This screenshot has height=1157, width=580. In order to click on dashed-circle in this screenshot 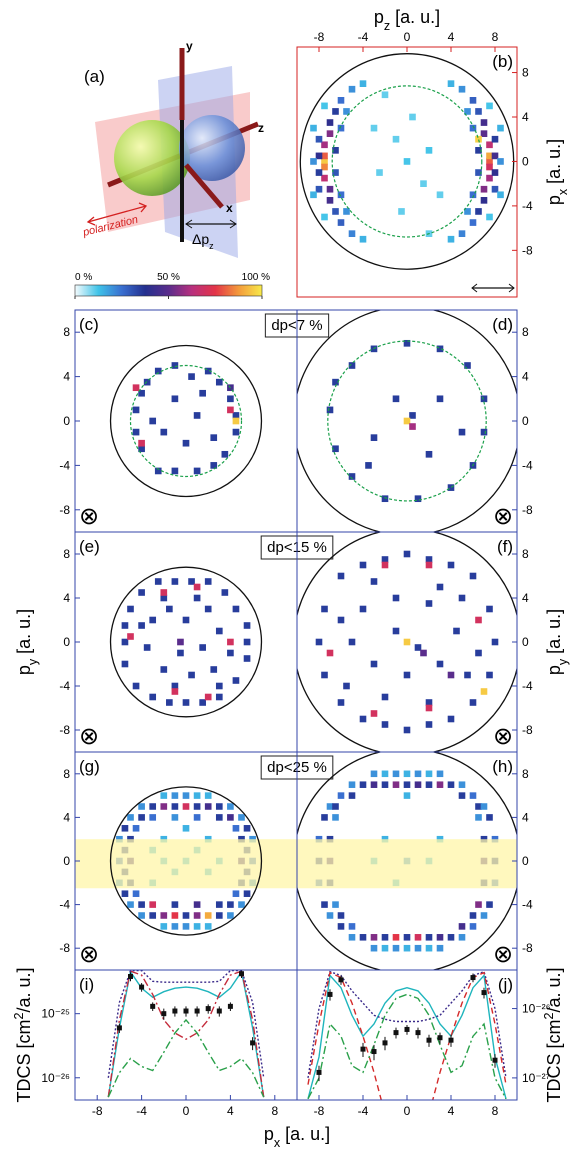, I will do `click(407, 161)`.